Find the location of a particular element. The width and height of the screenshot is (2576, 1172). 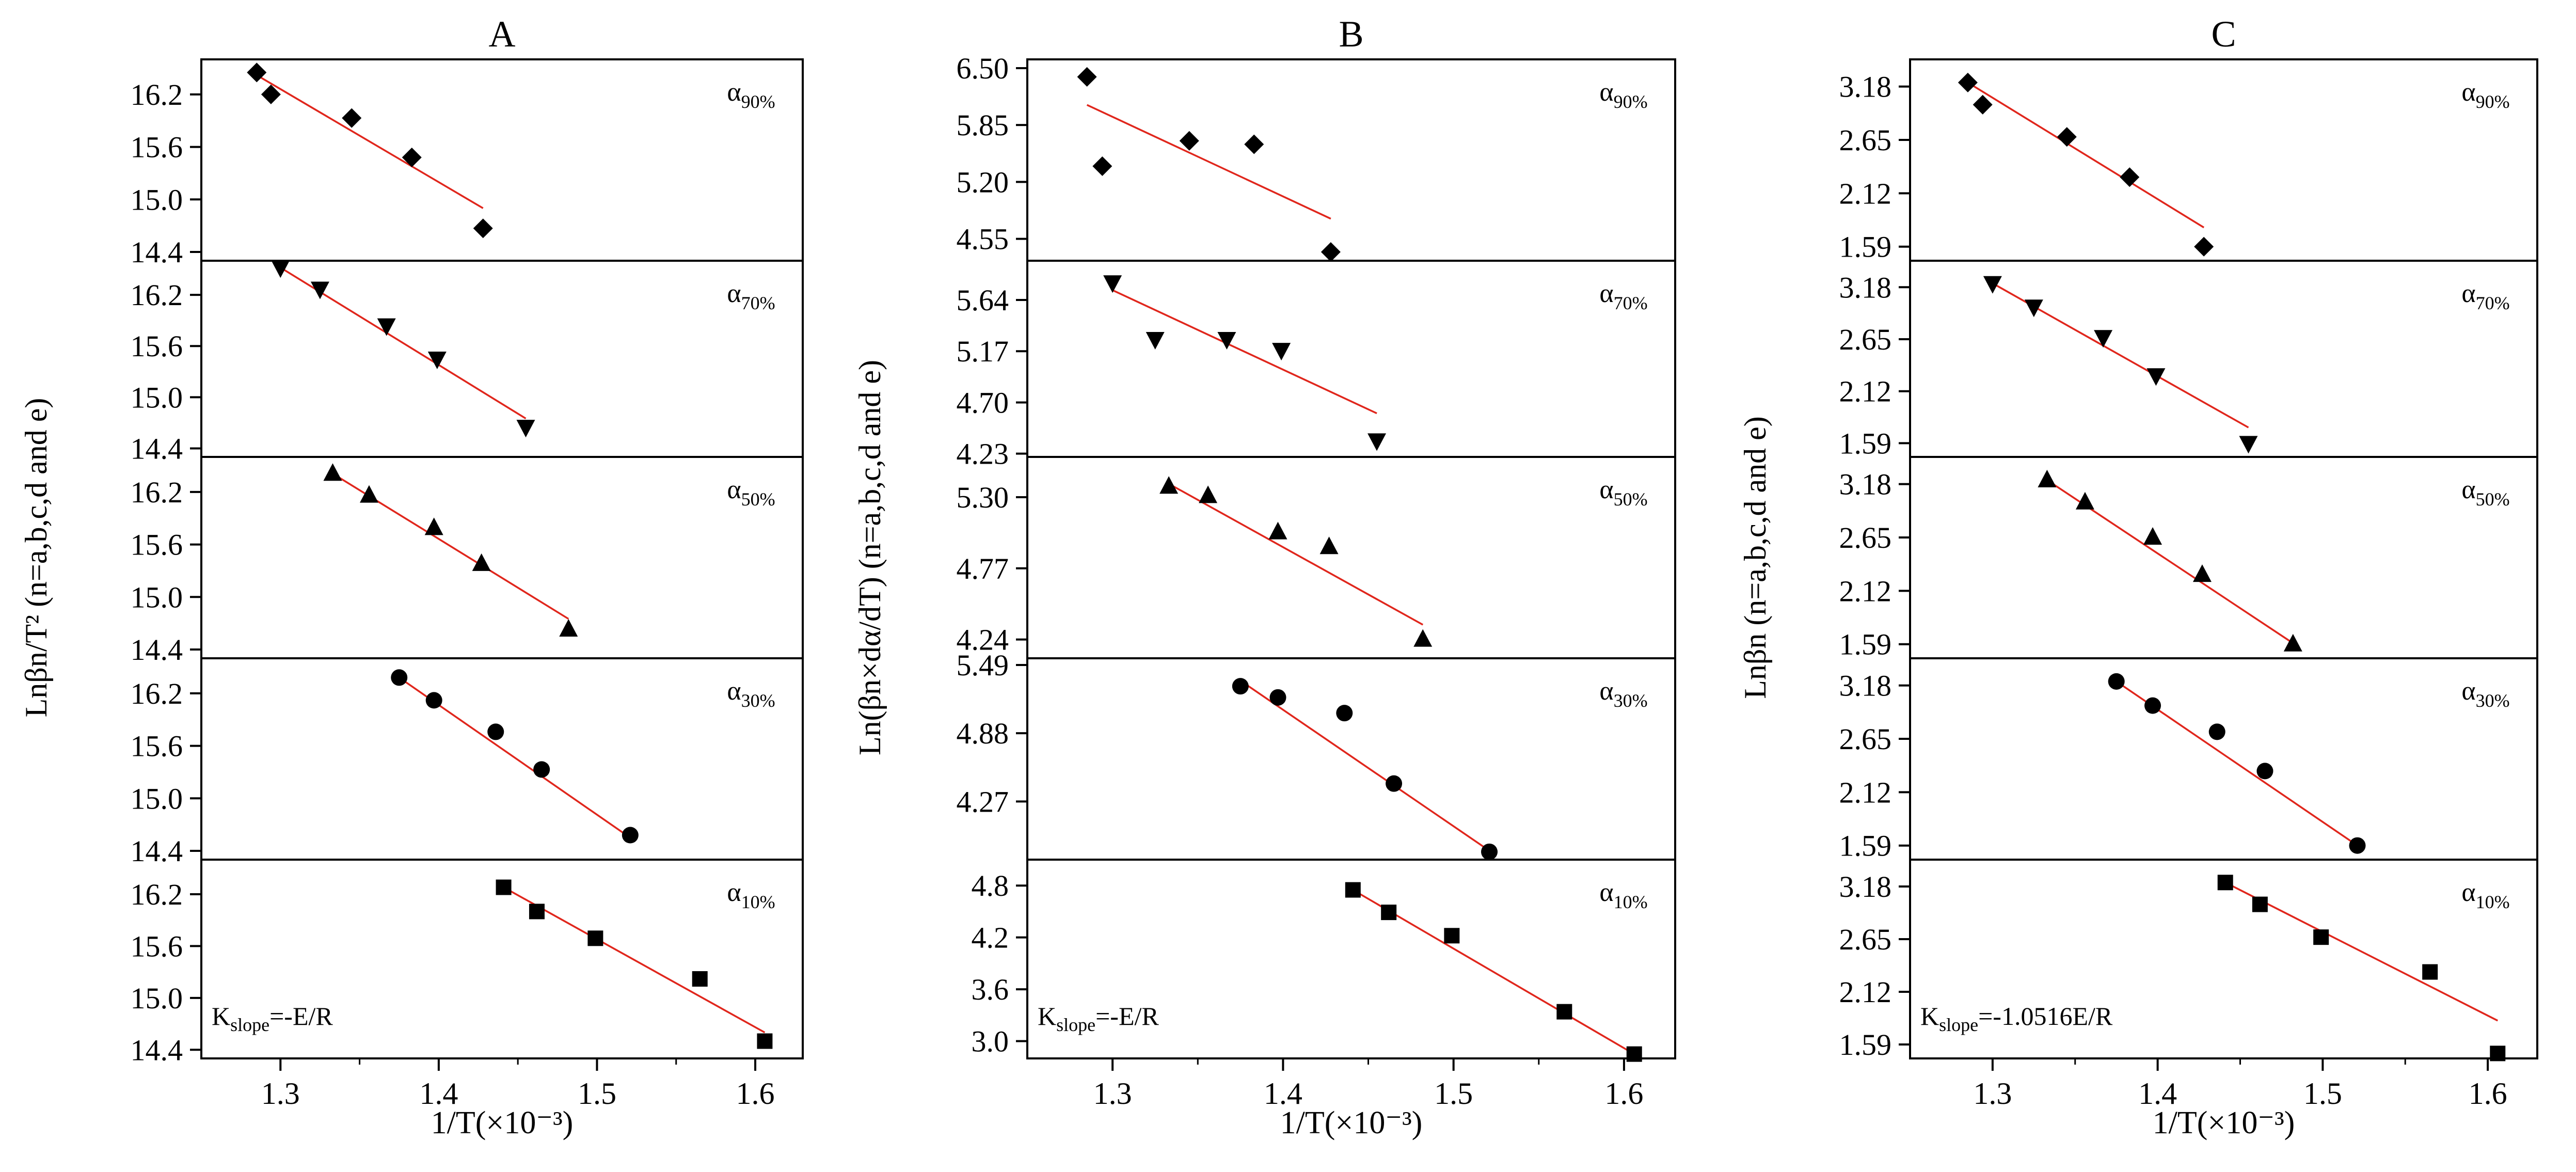

subplot-alpha-30: 4.27 4.88 5.49 α30% is located at coordinates (1302, 754).